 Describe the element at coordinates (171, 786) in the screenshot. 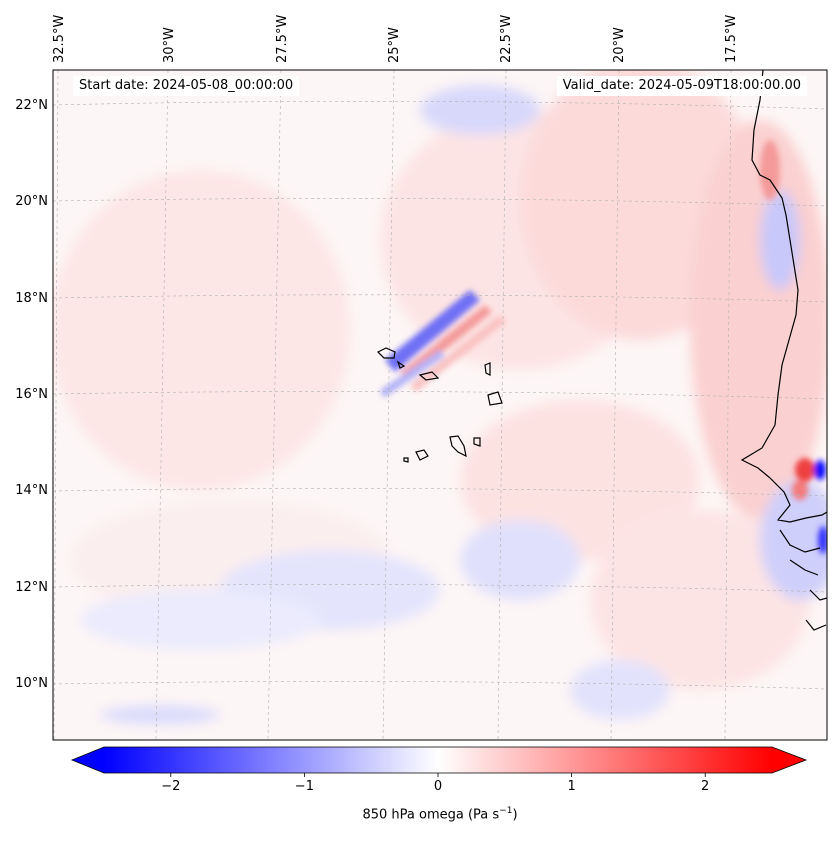

I see `colorbar-tick-label: −2` at that location.